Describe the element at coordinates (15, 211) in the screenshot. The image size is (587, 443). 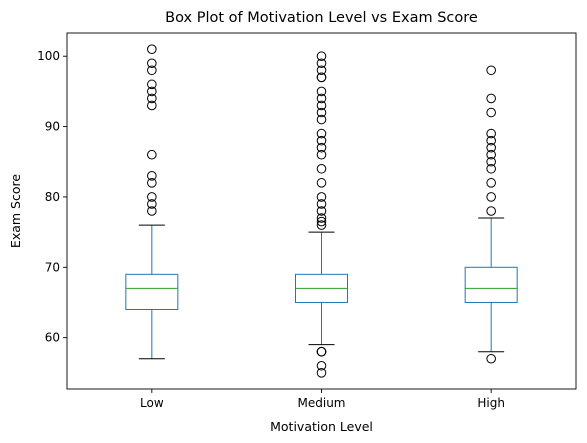
I see `y-axis-label: Exam Score` at that location.